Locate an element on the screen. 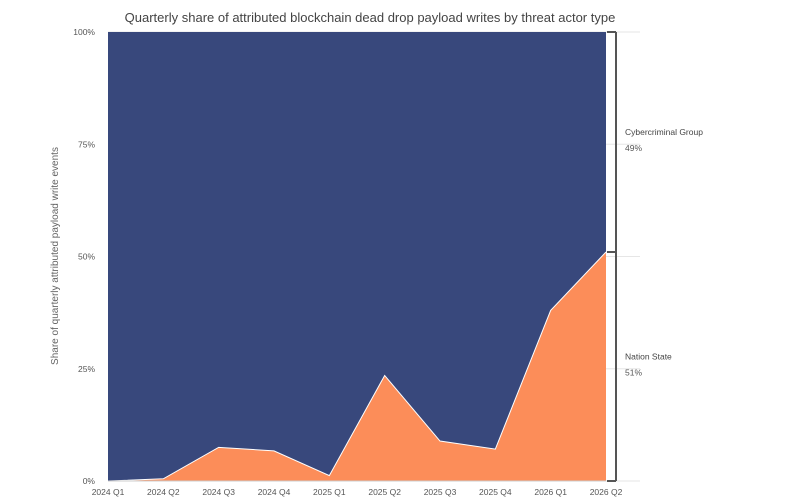 This screenshot has height=503, width=800. bracket-cybercriminal-group is located at coordinates (612, 142).